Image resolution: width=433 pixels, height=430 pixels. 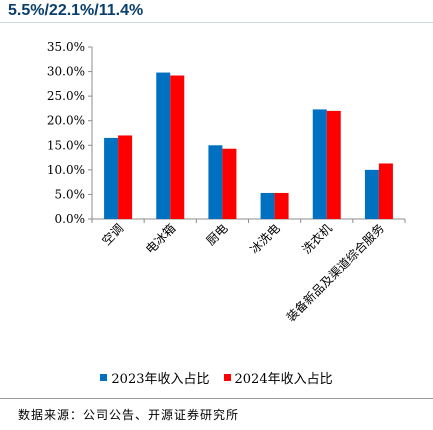 I want to click on chart-legend: 2023年收入占比 2024年收入占比, so click(x=216, y=377).